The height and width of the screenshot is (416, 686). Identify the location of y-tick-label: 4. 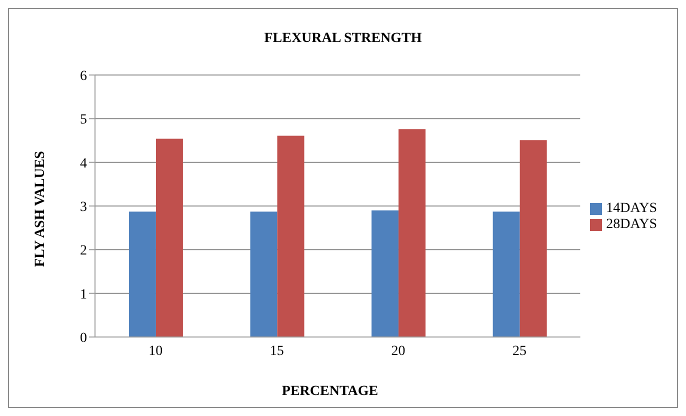
(83, 164).